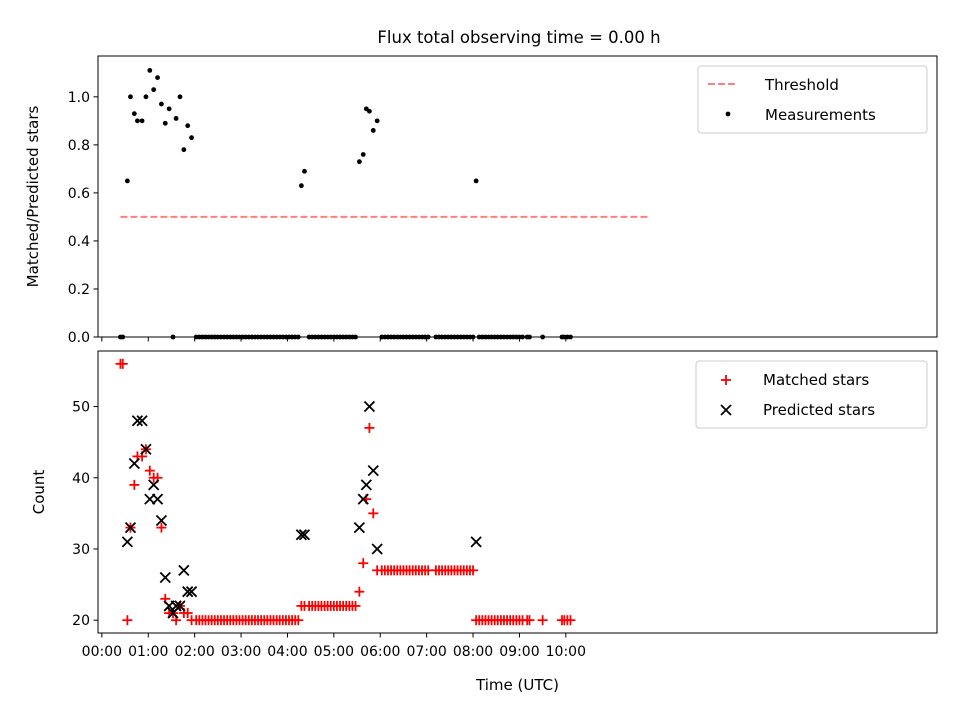 The image size is (960, 720). I want to click on ratio-legend: Threshold Measurements, so click(812, 99).